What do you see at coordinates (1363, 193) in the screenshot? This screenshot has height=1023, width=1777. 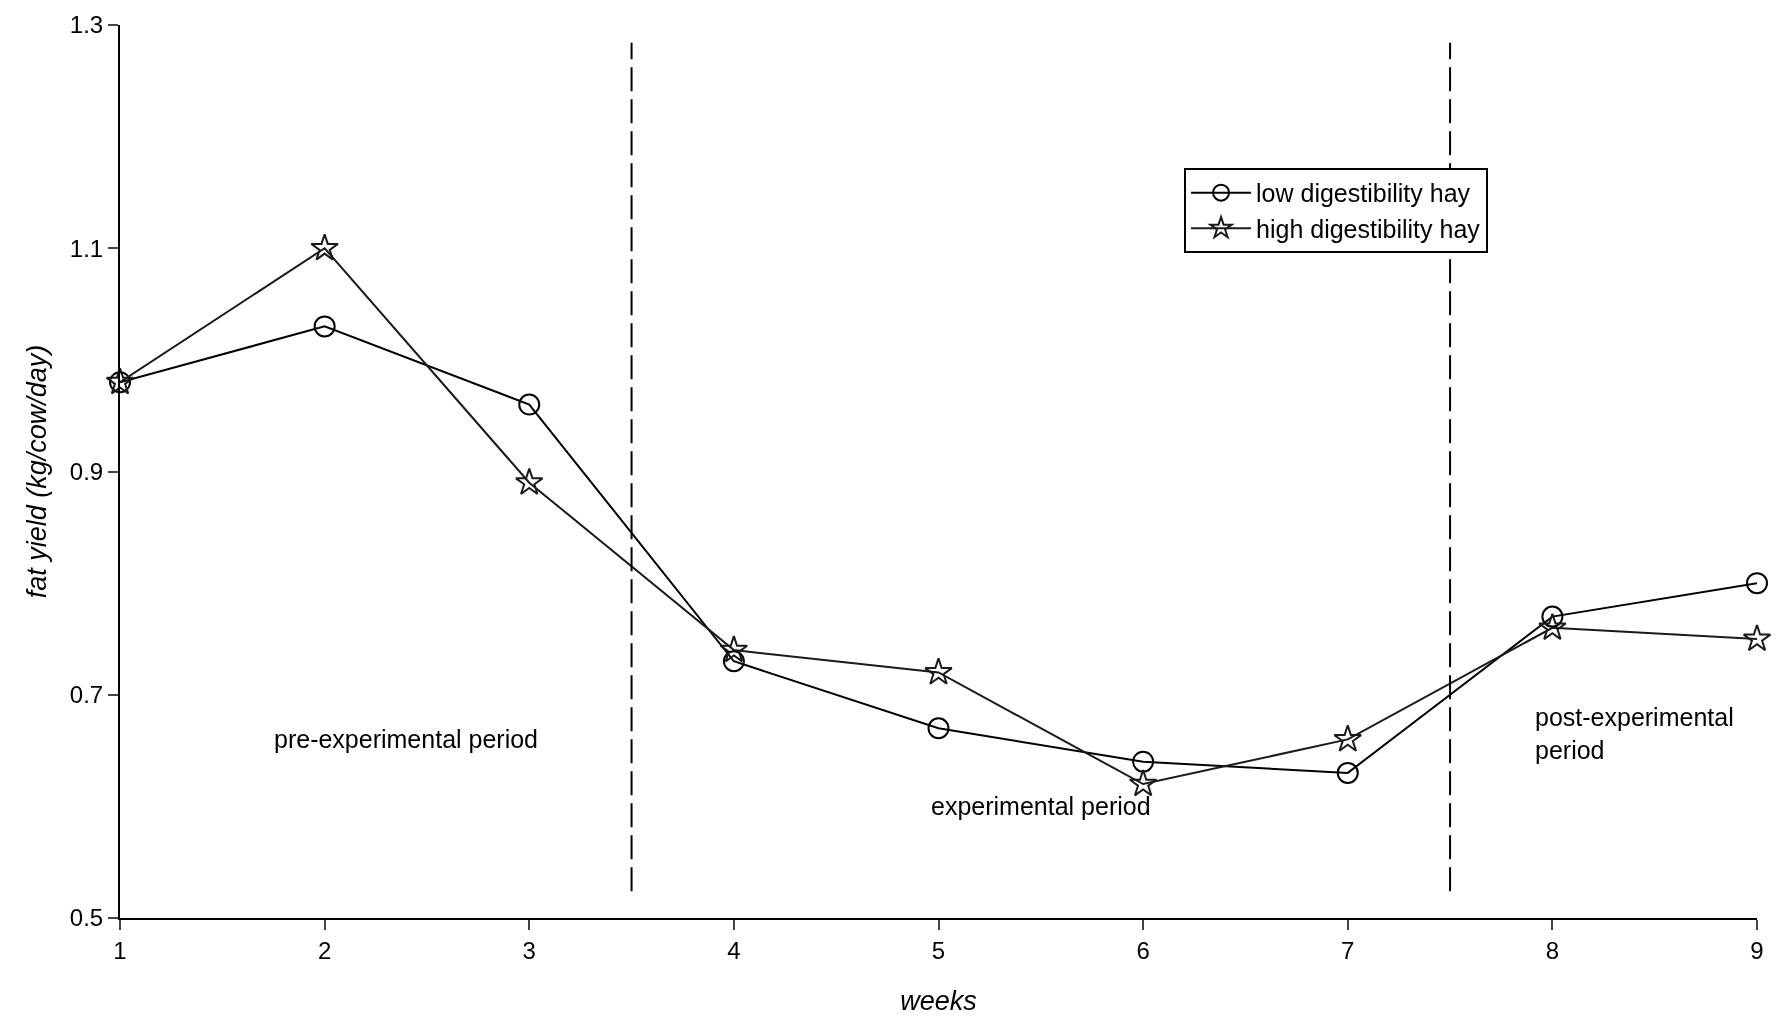 I see `legend-label: low digestibility hay` at bounding box center [1363, 193].